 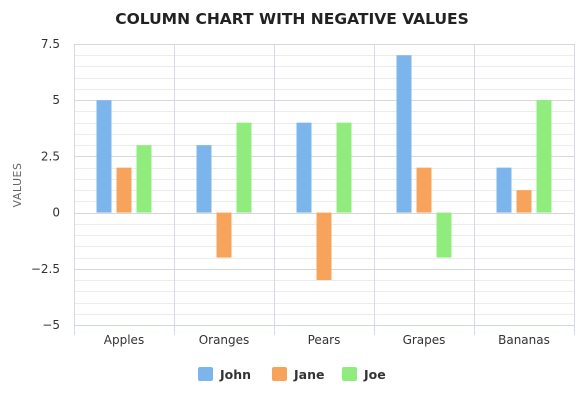 I want to click on bar-john-grapes, so click(x=404, y=134).